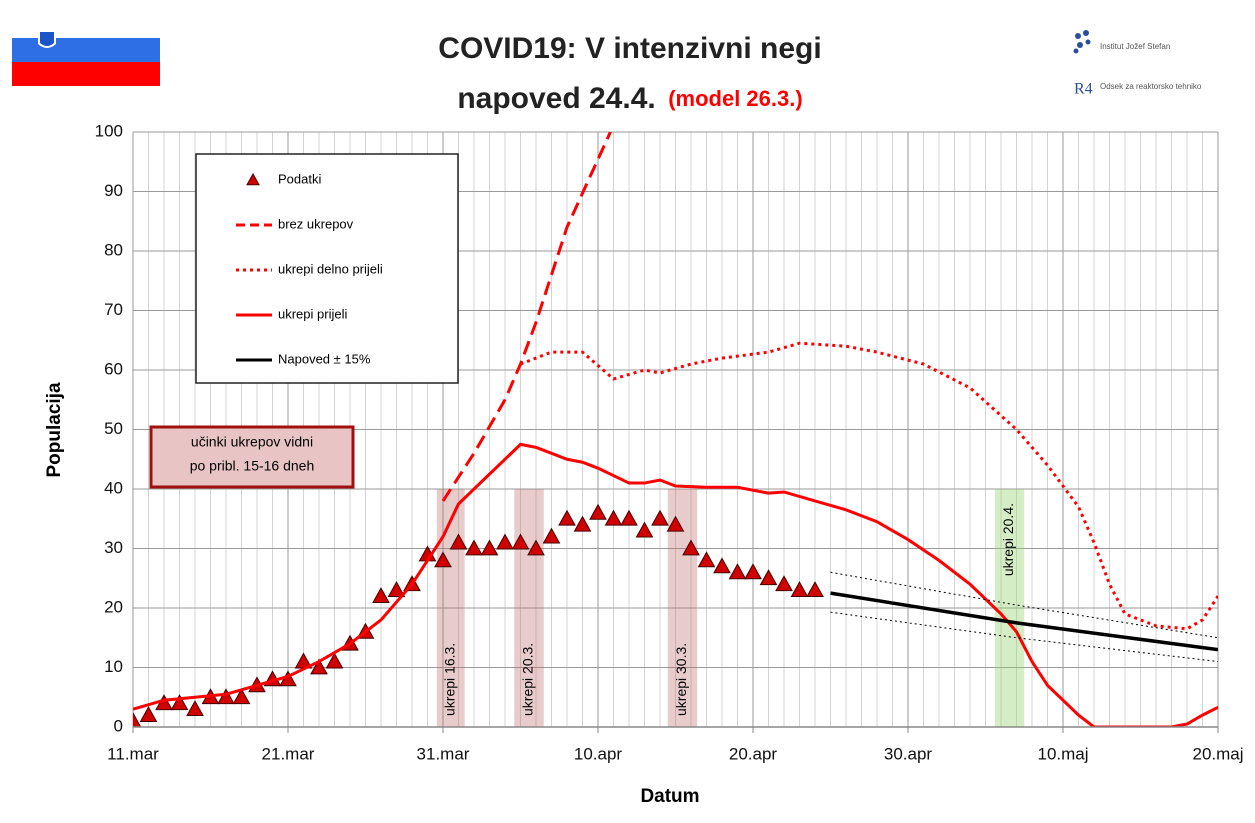  I want to click on legend-label: brez ukrepov, so click(316, 223).